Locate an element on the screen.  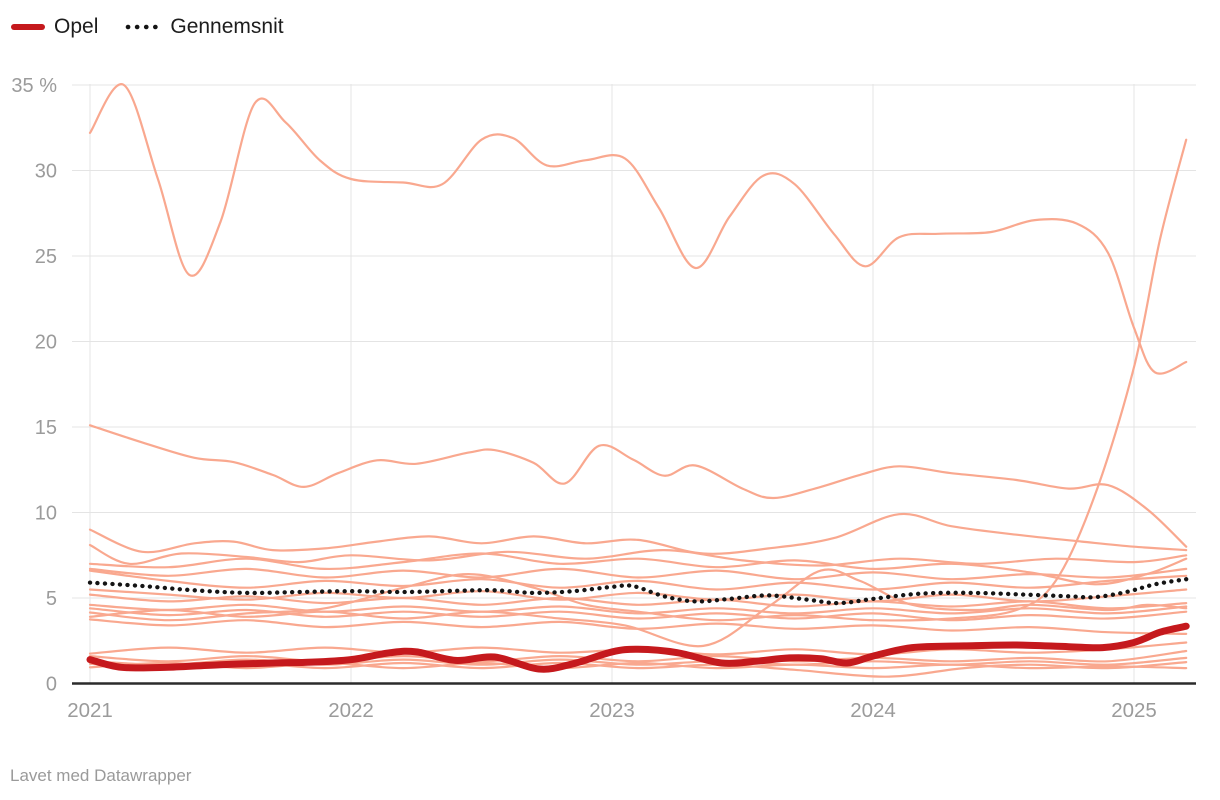
y-axis-label: 25 is located at coordinates (46, 257).